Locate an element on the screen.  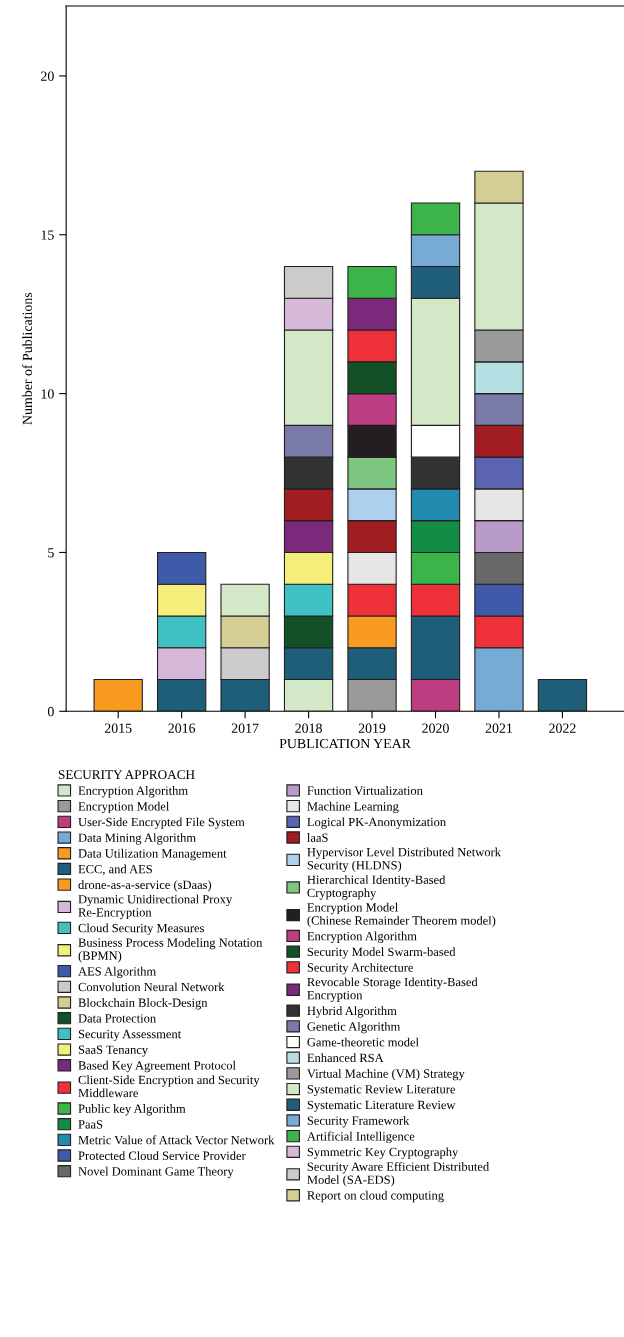
legend-label: Cloud Security Measures is located at coordinates (141, 929).